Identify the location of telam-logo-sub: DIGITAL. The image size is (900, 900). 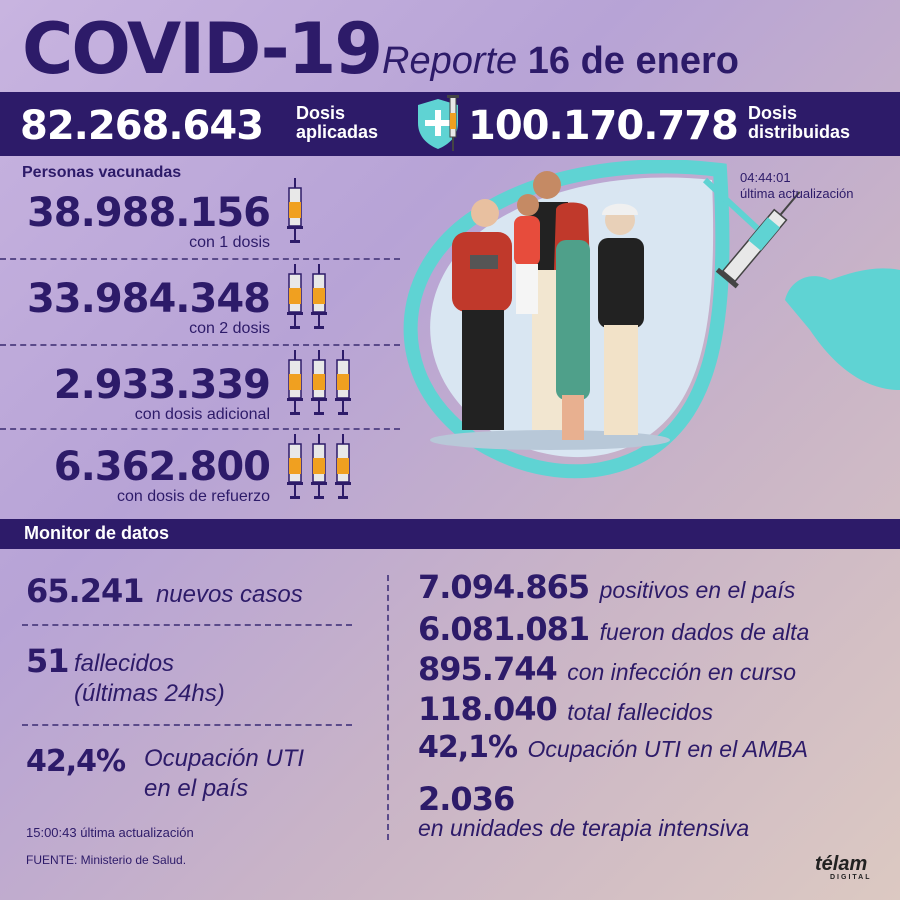
(851, 877).